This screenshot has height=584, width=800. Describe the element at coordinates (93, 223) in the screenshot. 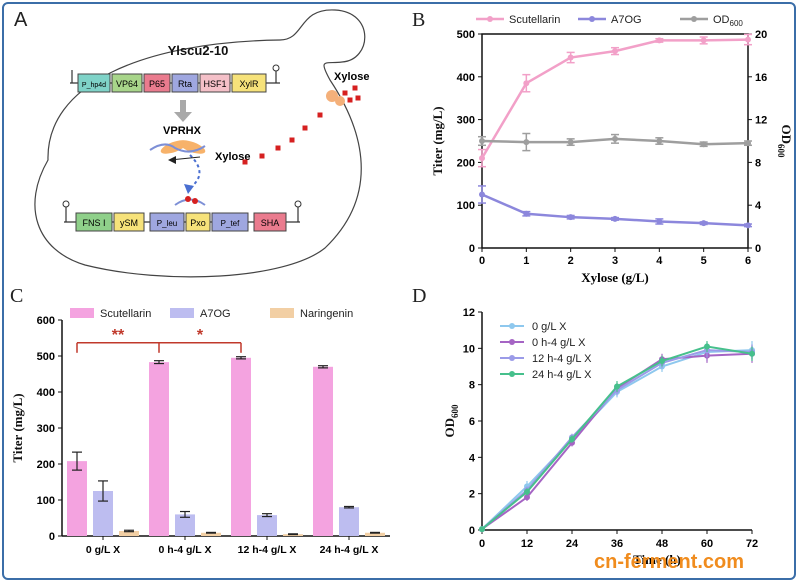

I see `label-fns1: FNS I` at that location.